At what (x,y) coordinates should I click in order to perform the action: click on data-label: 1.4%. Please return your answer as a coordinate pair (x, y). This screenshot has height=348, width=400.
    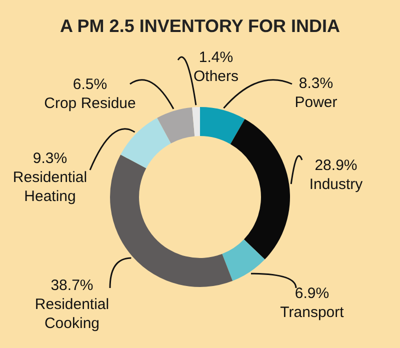
    Looking at the image, I should click on (216, 57).